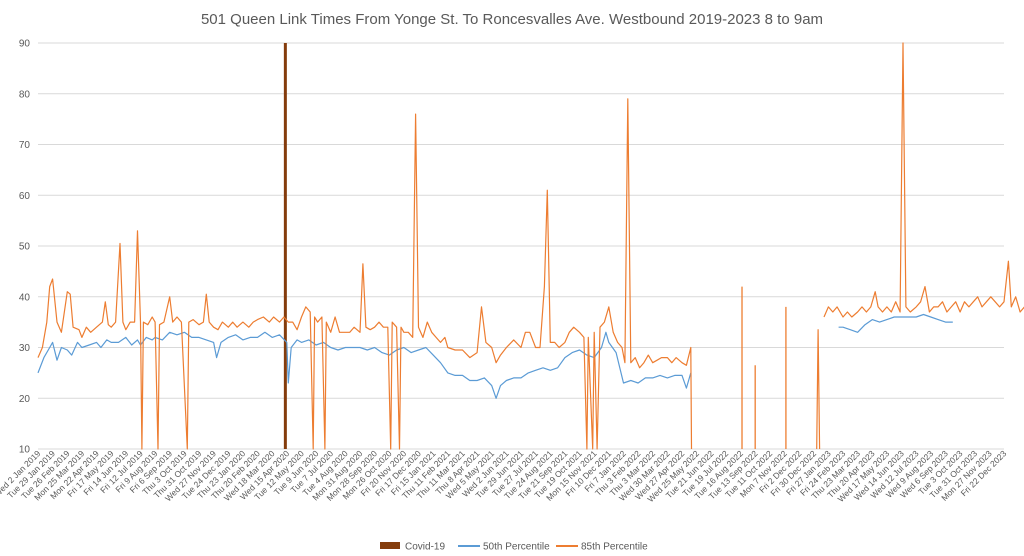 The width and height of the screenshot is (1024, 556). I want to click on y-tick-label: 90, so click(25, 44).